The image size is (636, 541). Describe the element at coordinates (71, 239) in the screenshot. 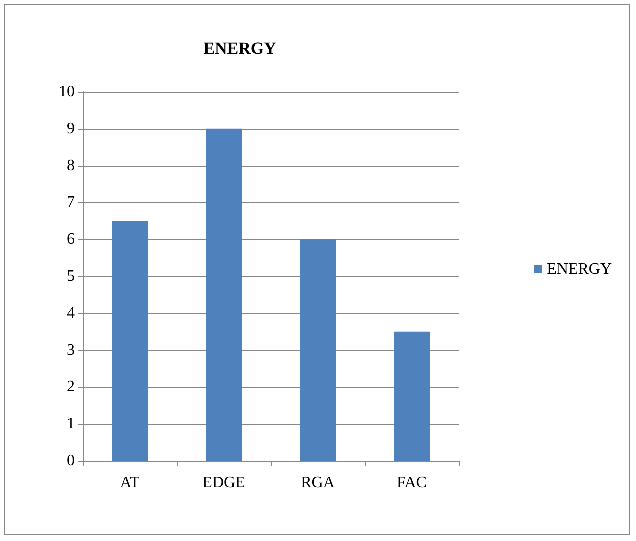

I see `y-tick-label: 6` at that location.